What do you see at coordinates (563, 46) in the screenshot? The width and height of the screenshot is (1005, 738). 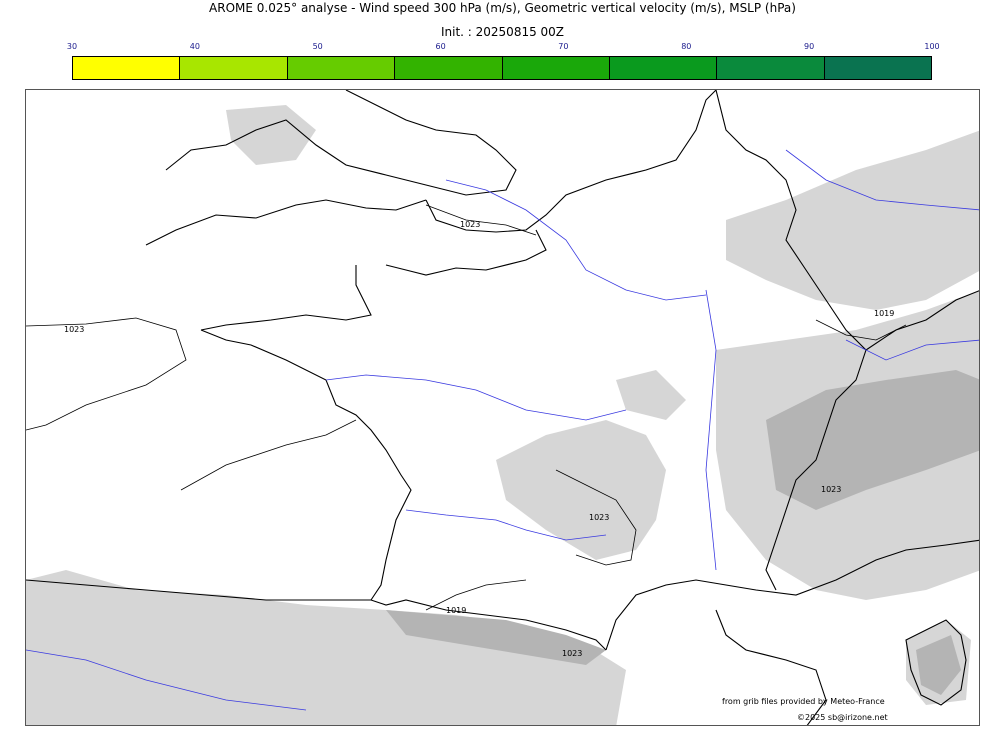 I see `colorbar-tick: 70` at bounding box center [563, 46].